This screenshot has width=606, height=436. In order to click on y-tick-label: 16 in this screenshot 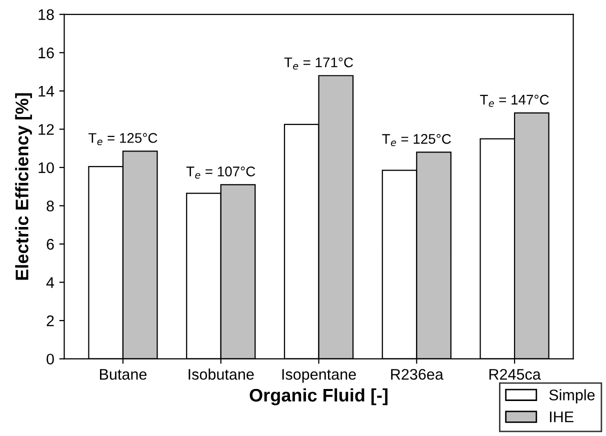, I will do `click(46, 53)`.